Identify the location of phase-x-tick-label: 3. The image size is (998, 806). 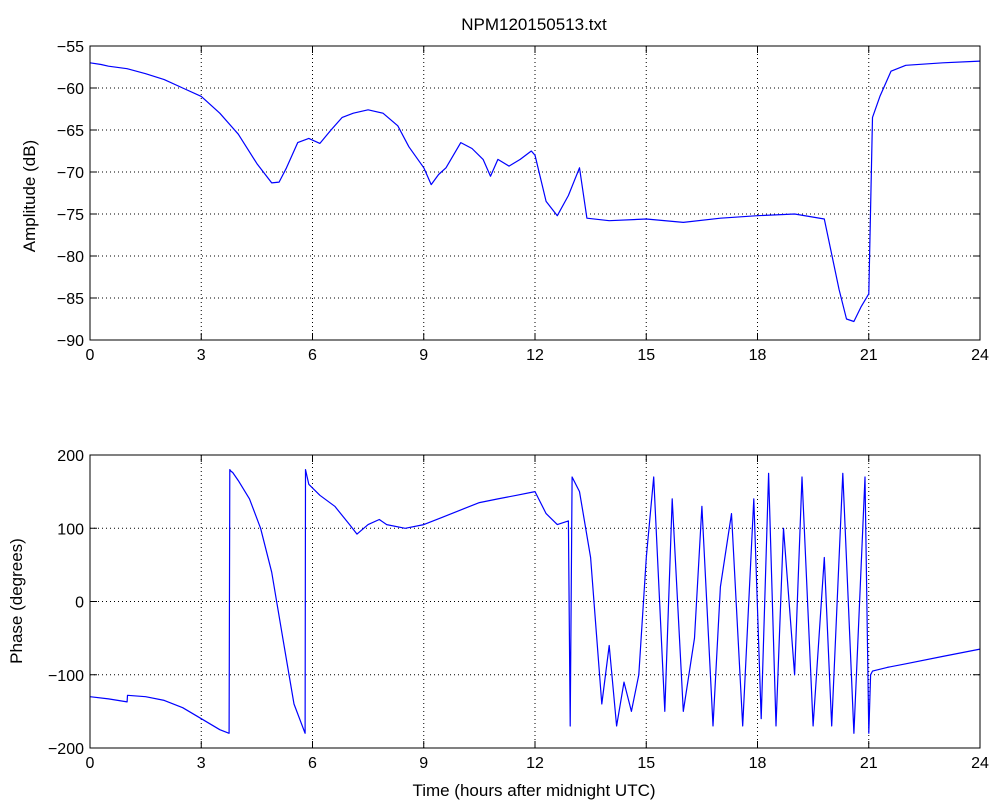
(201, 763).